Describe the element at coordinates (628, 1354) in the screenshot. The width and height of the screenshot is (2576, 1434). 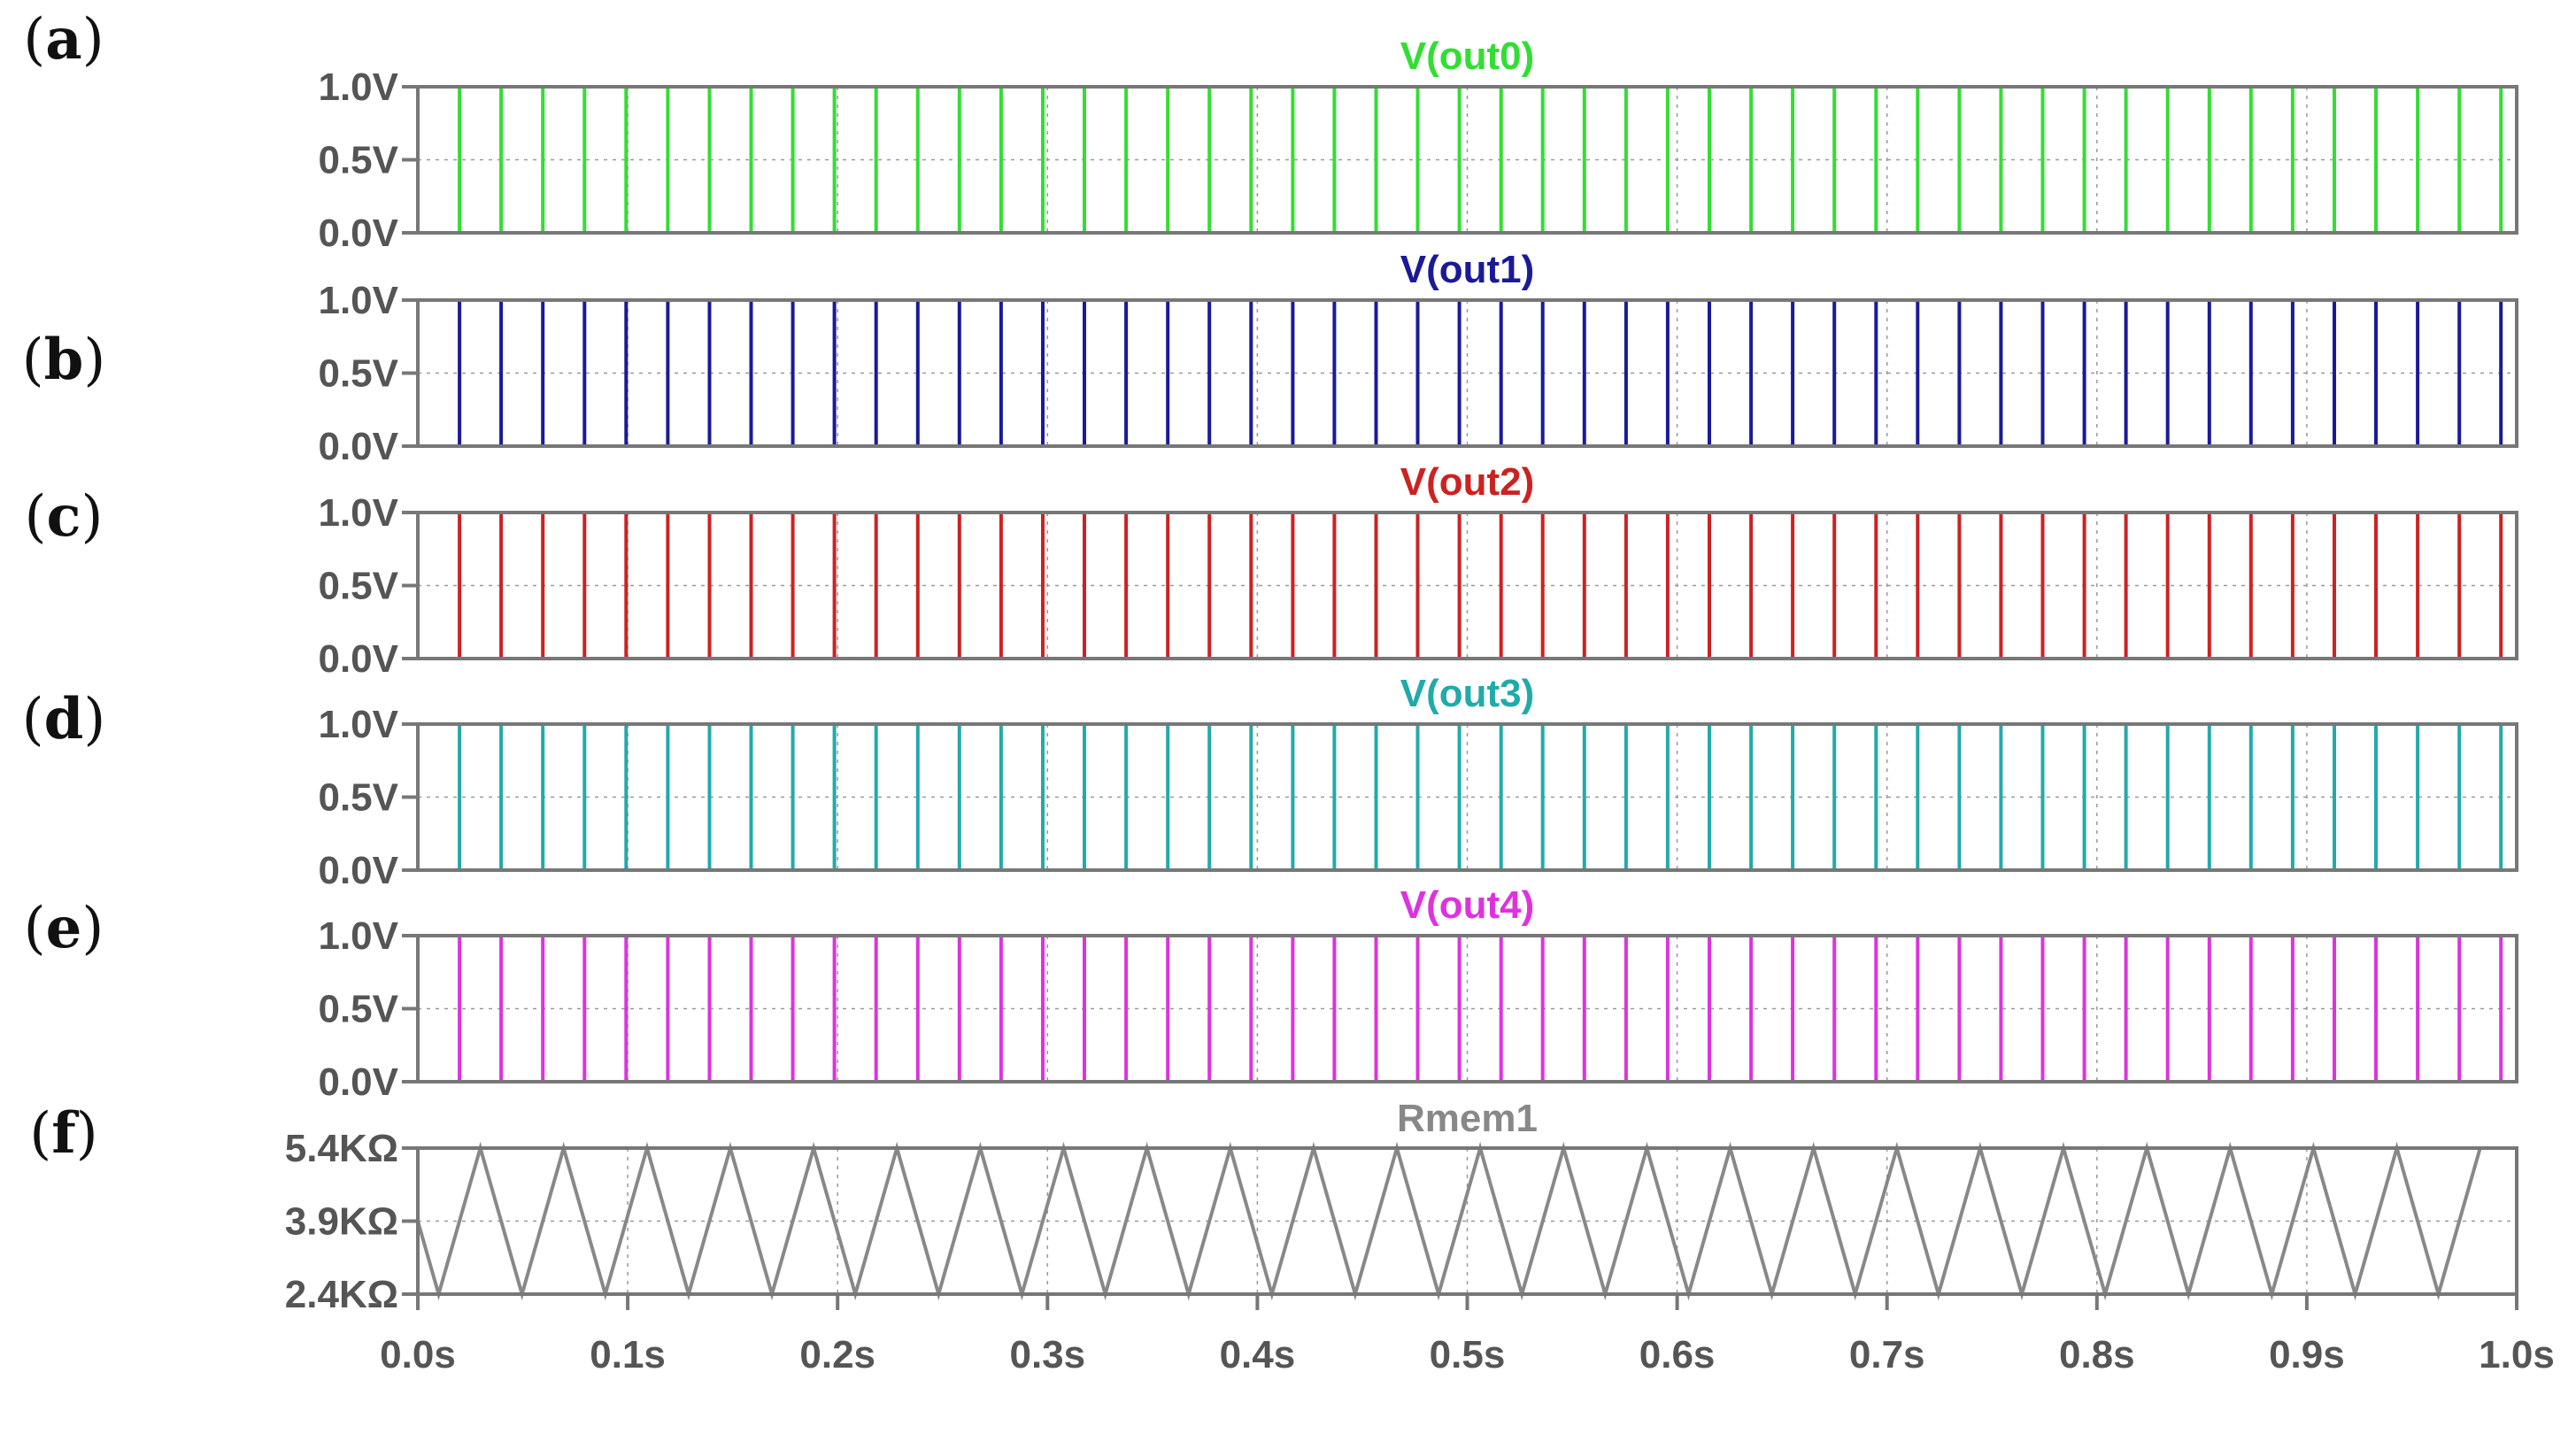
I see `x-tick-label: 0.1s` at that location.